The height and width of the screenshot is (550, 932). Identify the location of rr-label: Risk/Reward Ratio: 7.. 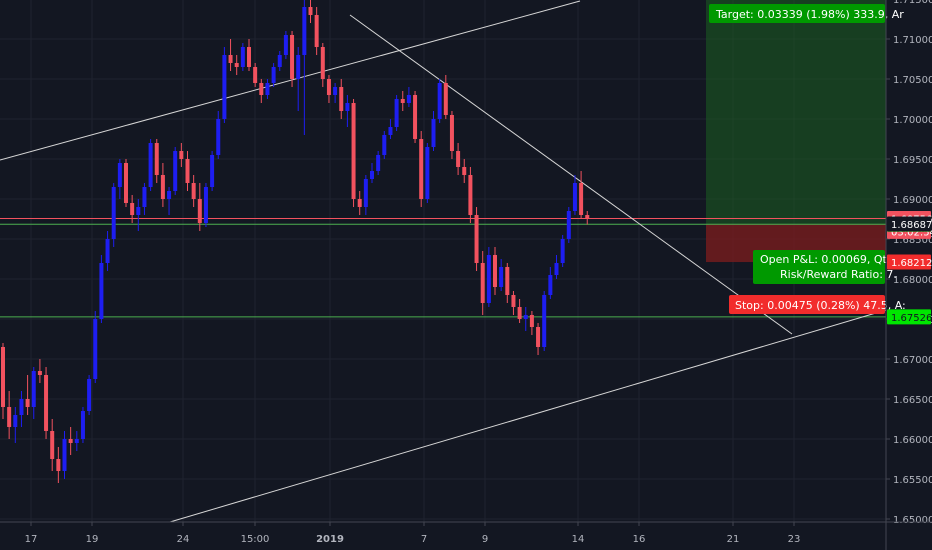
(838, 274).